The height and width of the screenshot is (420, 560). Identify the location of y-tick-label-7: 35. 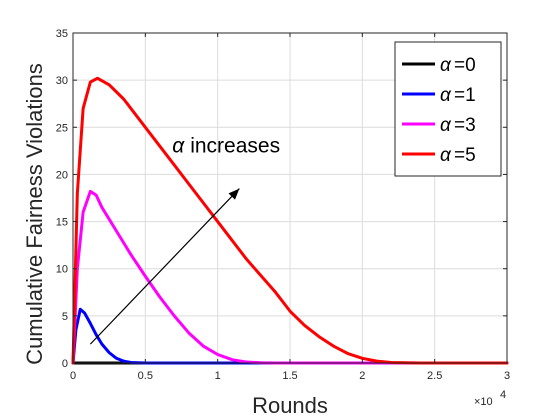
(62, 34).